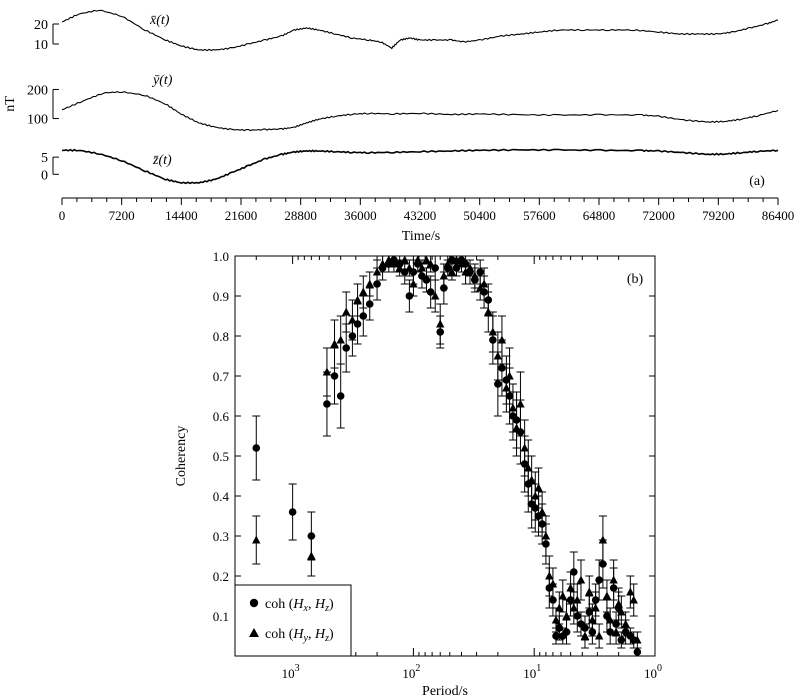 Image resolution: width=800 pixels, height=700 pixels. I want to click on time-axis-tick-label: 36000, so click(360, 215).